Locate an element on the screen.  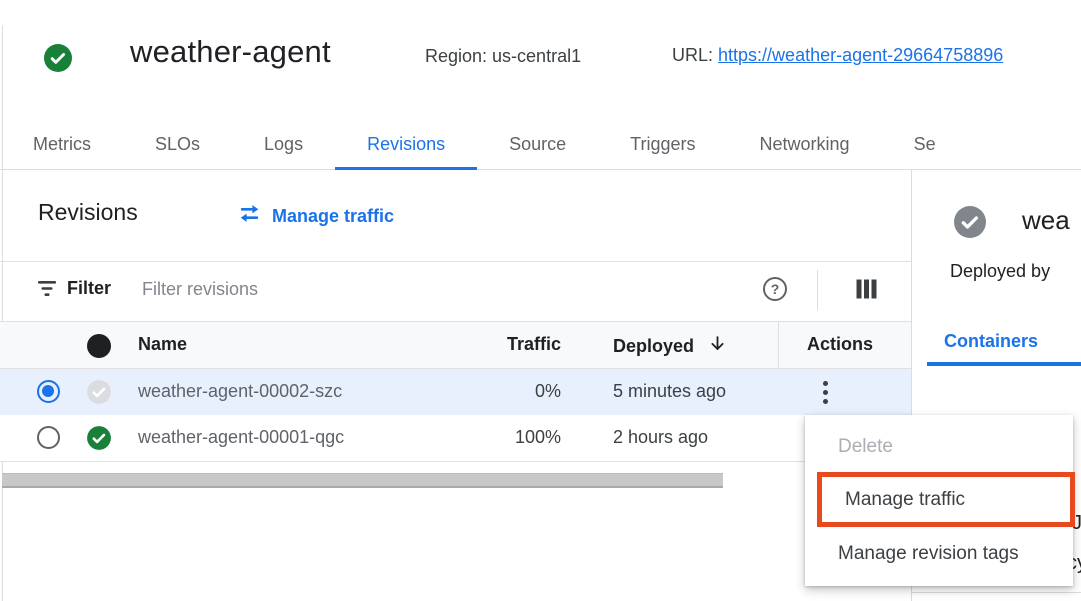
page-title: weather-agent is located at coordinates (230, 51).